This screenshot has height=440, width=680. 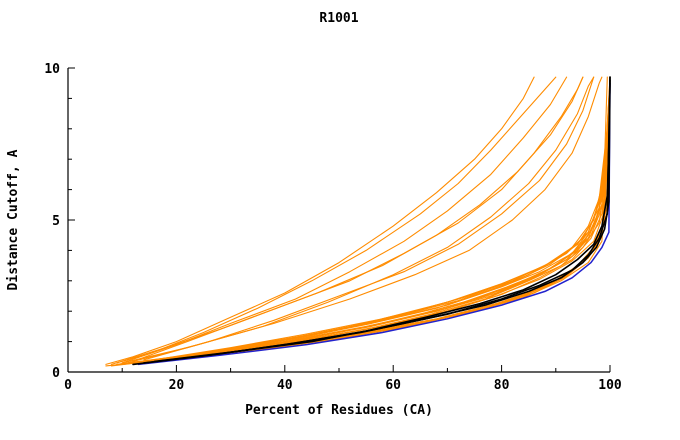 I want to click on y-tick-label: 5, so click(x=56, y=221).